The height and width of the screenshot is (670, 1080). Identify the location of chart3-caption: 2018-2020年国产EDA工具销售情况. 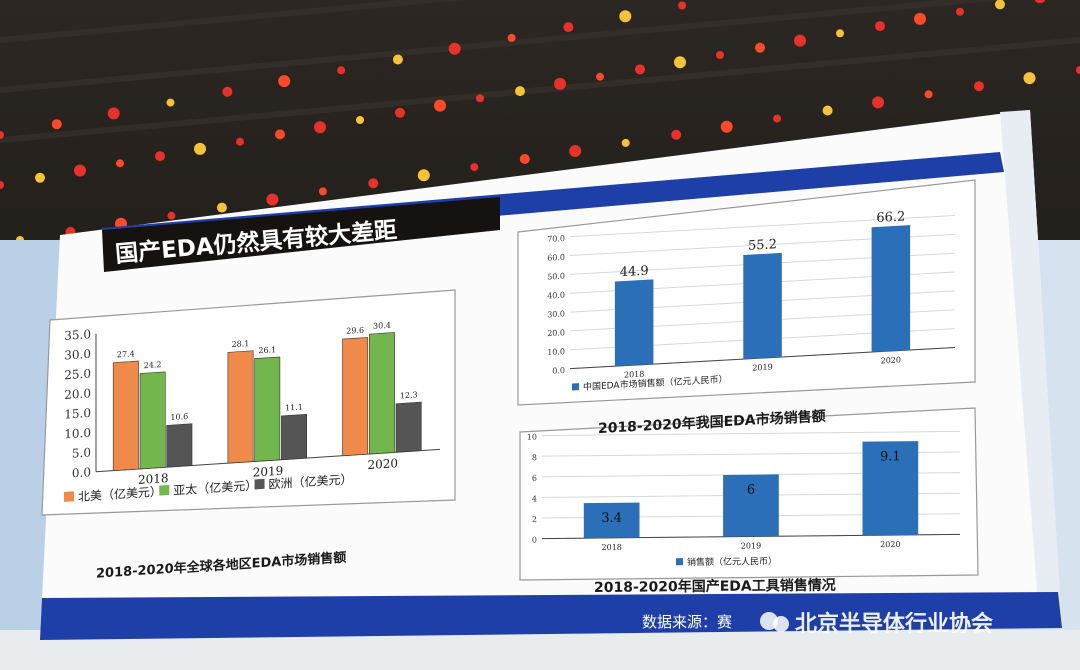
(715, 586).